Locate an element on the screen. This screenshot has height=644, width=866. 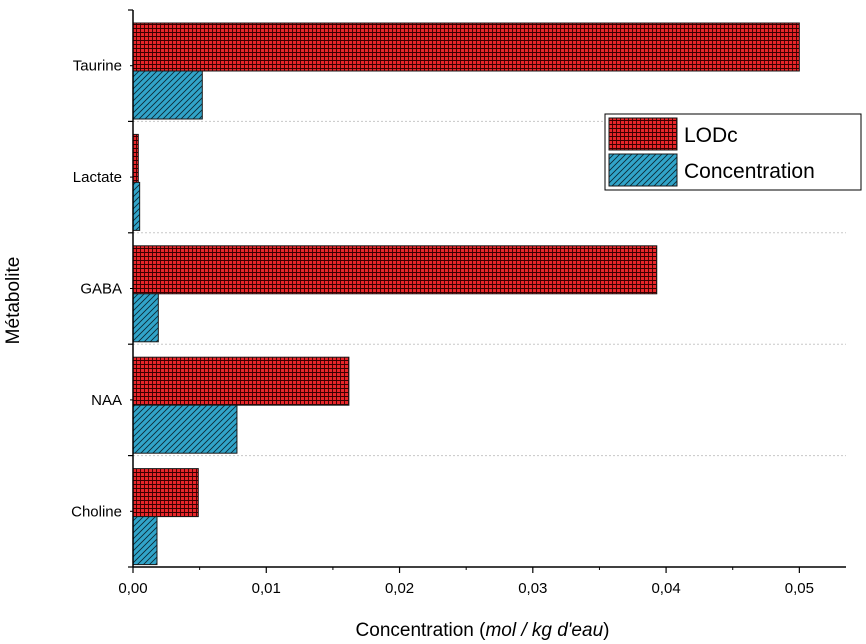
x-tick-label: 0,00 is located at coordinates (132, 588).